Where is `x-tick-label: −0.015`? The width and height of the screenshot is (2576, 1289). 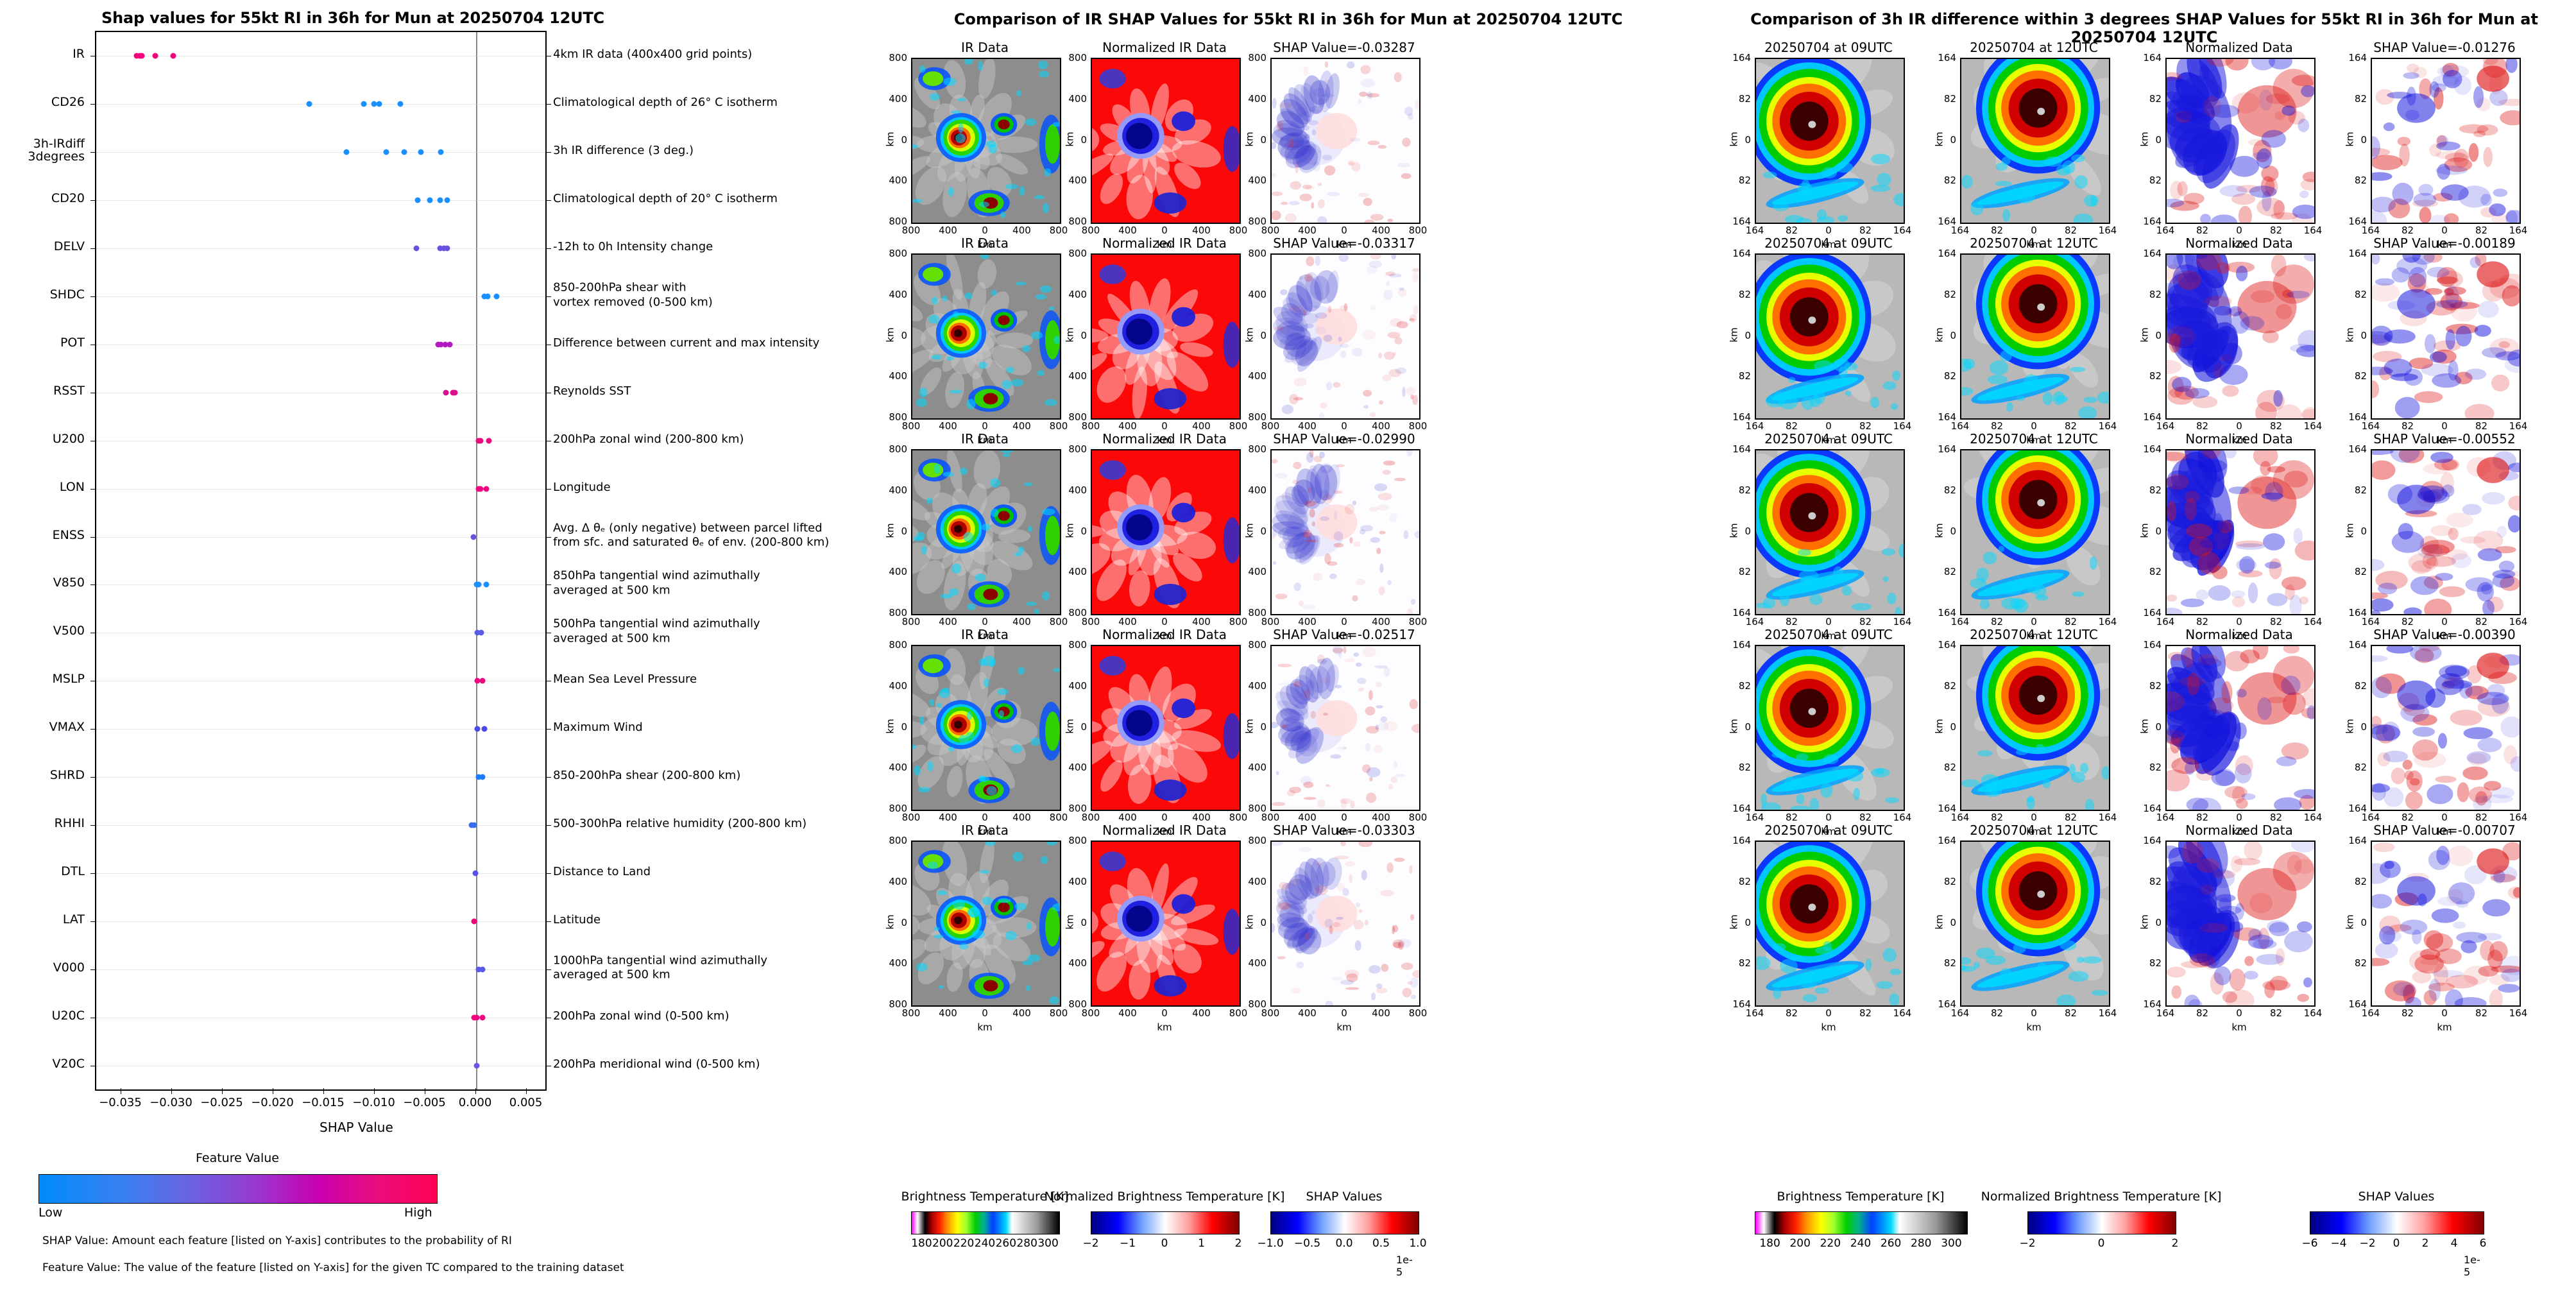
x-tick-label: −0.015 is located at coordinates (323, 1102).